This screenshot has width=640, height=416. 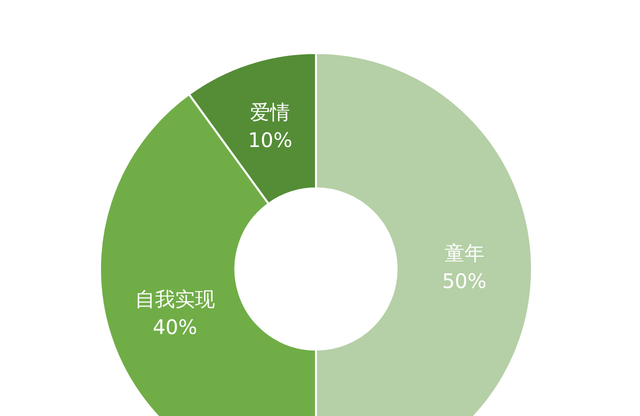 I want to click on data-label: 50%, so click(x=464, y=281).